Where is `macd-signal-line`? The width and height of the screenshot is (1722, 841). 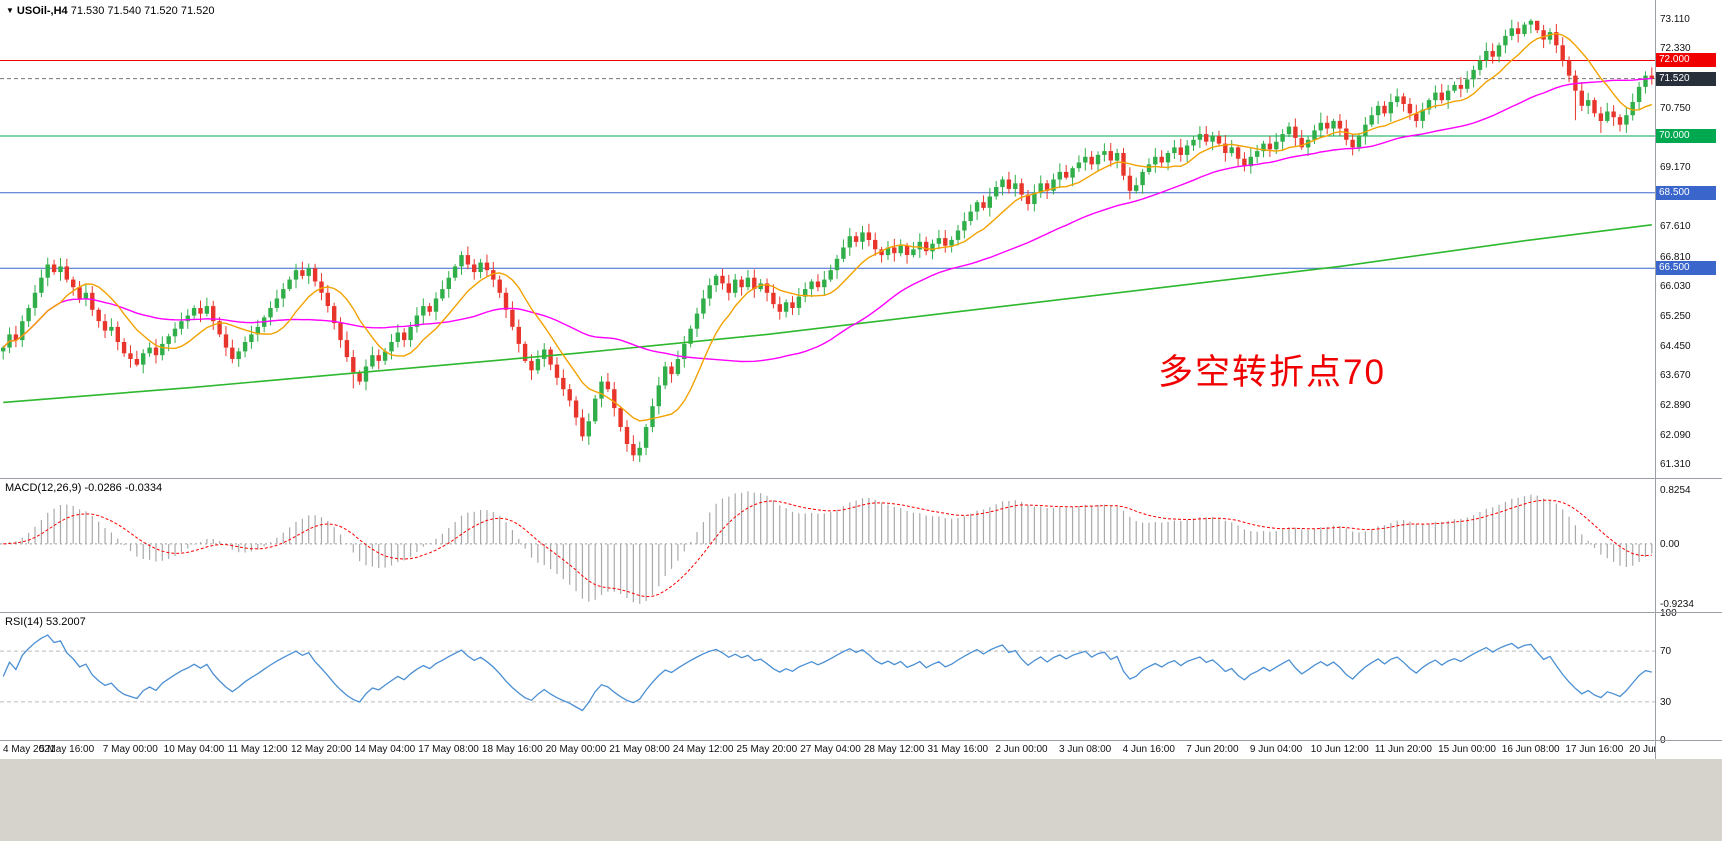 macd-signal-line is located at coordinates (827, 548).